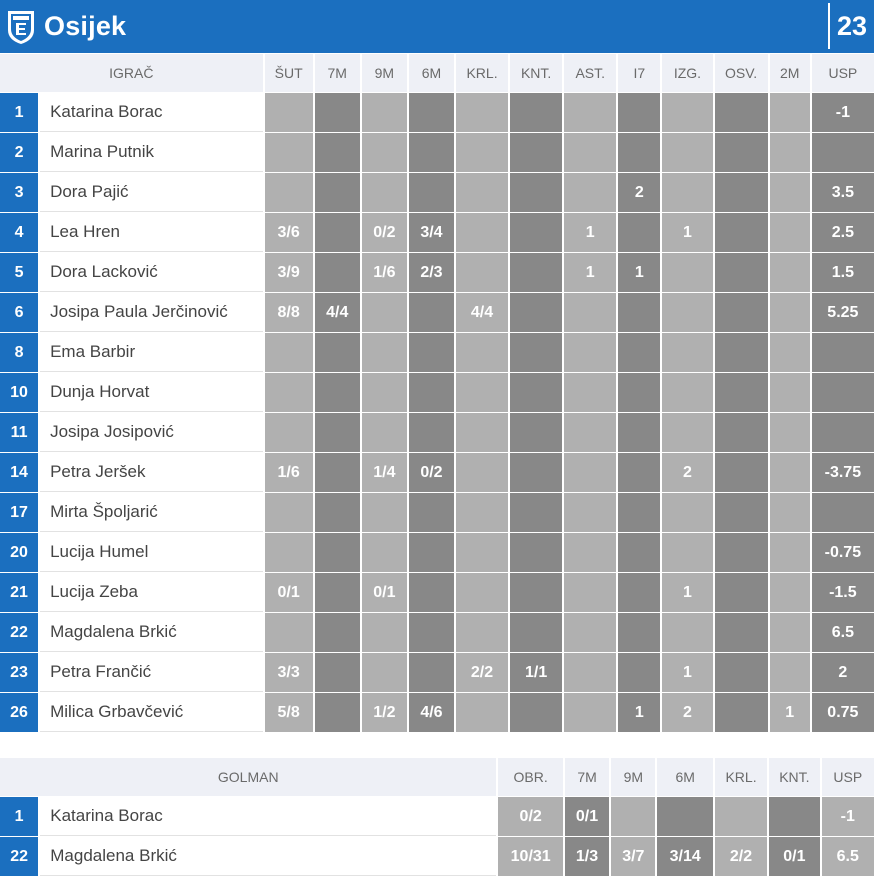  What do you see at coordinates (437, 472) in the screenshot?
I see `table-row: 14 Petra Jeršek 1/6 1/4 0/2 2 -3.75` at bounding box center [437, 472].